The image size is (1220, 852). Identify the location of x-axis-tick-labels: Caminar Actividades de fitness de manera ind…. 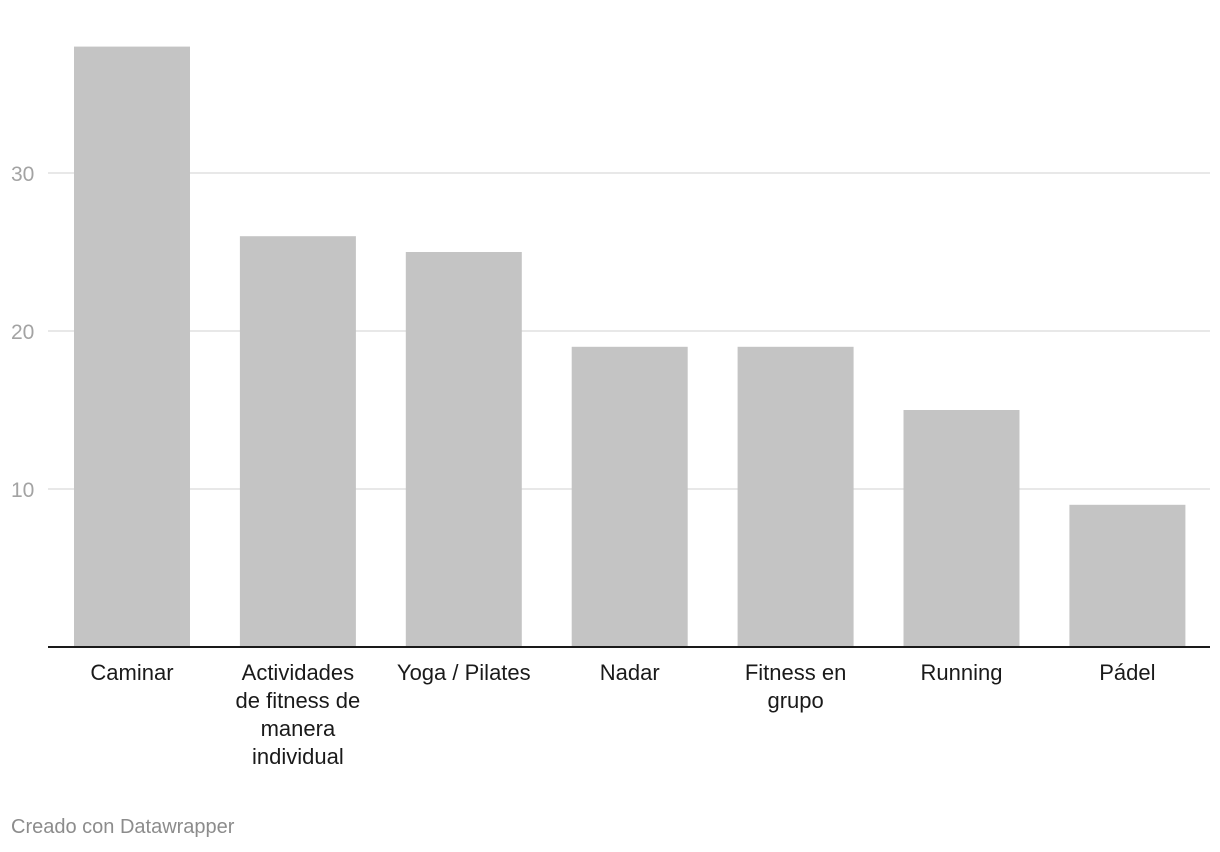
(622, 714).